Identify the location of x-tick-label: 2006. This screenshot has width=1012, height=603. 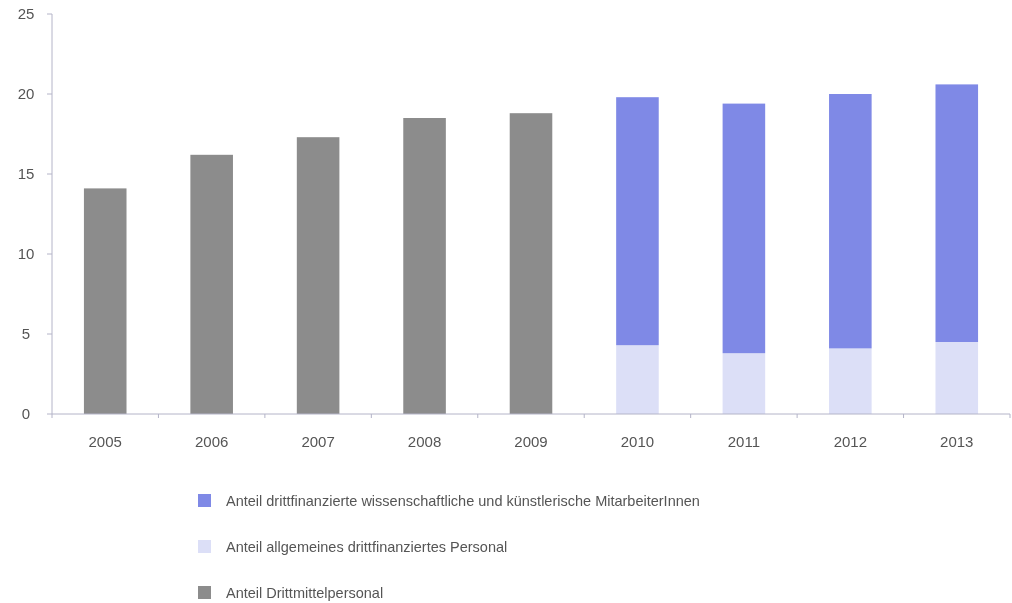
(211, 441).